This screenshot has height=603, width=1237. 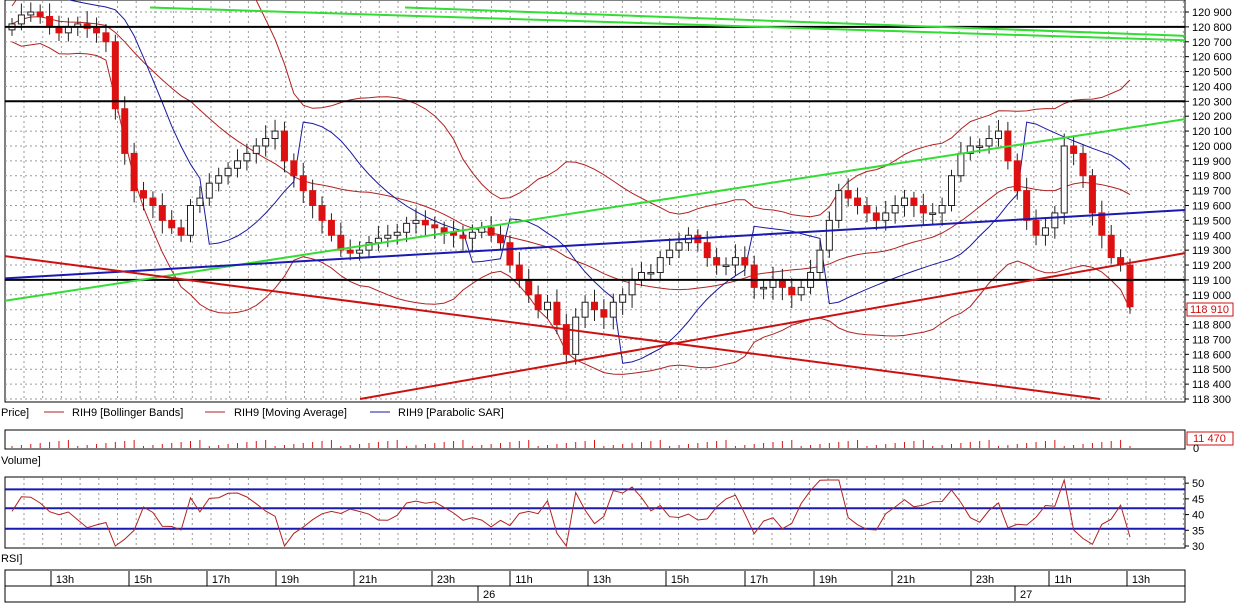 What do you see at coordinates (595, 244) in the screenshot?
I see `trendline-blue` at bounding box center [595, 244].